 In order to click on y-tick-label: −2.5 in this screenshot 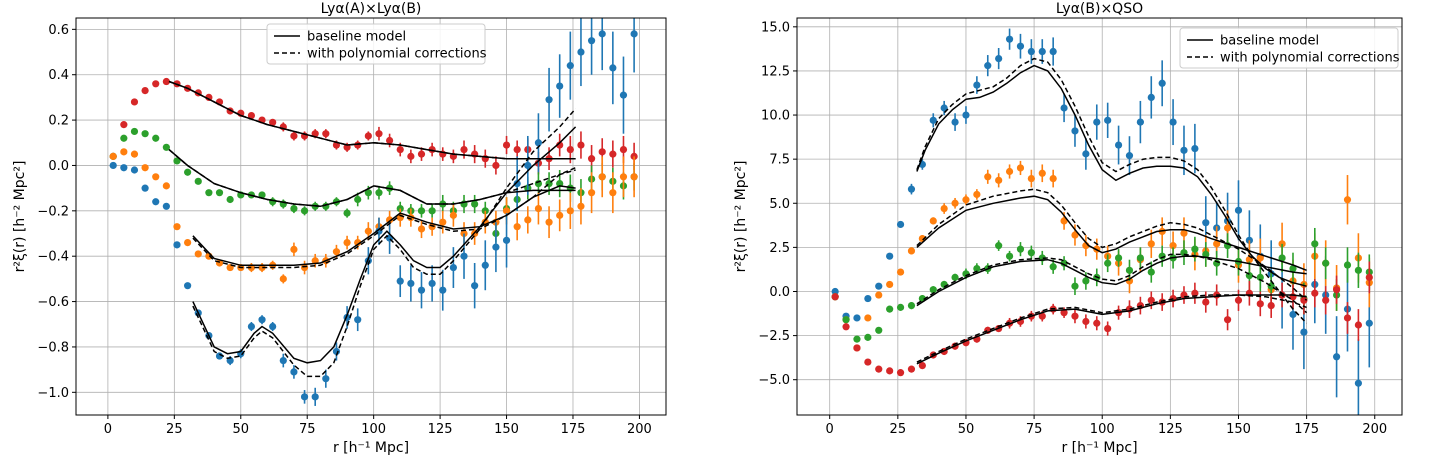, I will do `click(774, 336)`.